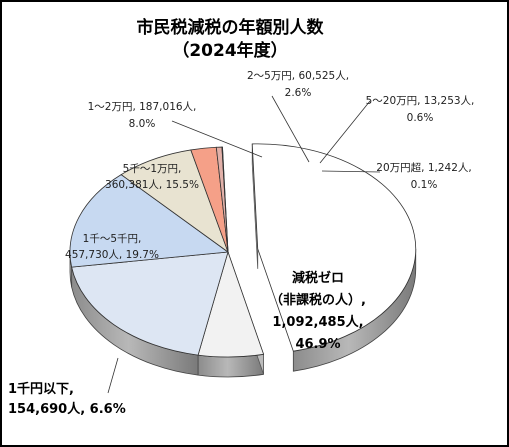  What do you see at coordinates (113, 375) in the screenshot?
I see `leader-line-1sen` at bounding box center [113, 375].